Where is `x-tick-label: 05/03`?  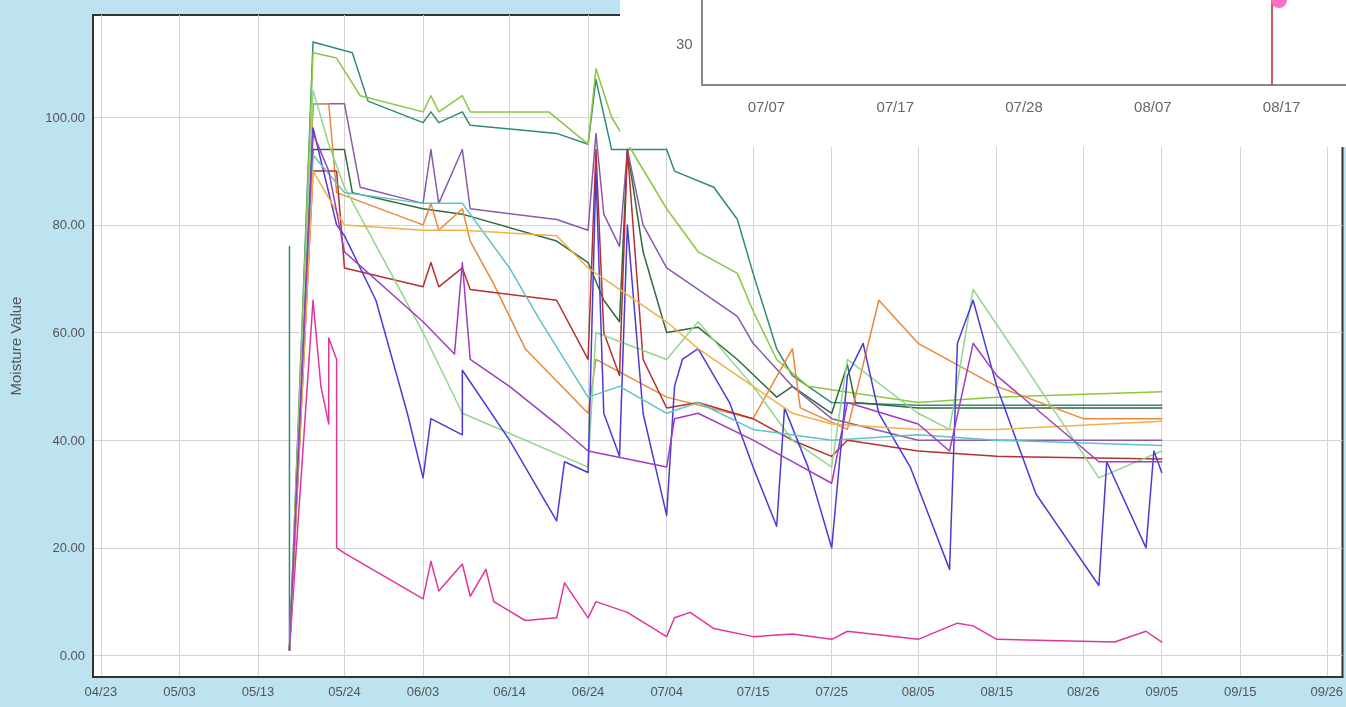
x-tick-label: 05/03 is located at coordinates (179, 691).